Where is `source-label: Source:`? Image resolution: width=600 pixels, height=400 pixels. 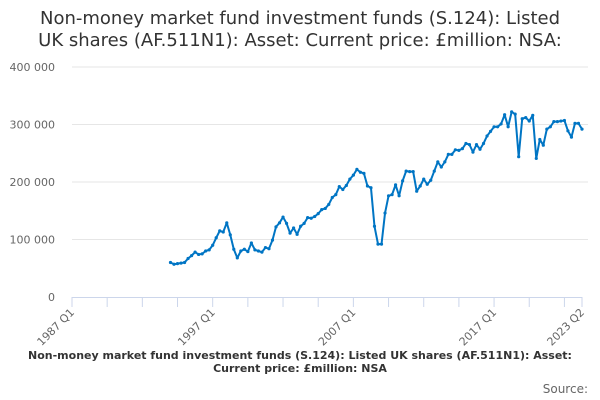
source-label: Source: is located at coordinates (565, 389).